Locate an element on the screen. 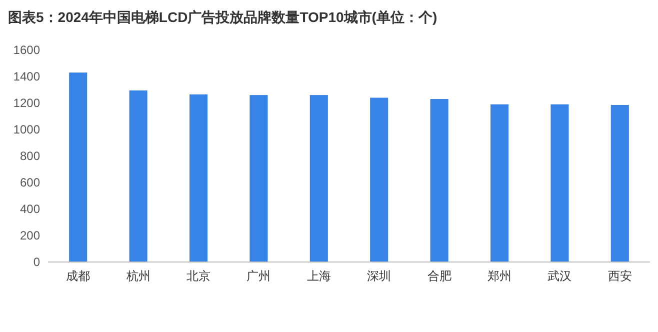  x-tick-label: 深圳 is located at coordinates (379, 276).